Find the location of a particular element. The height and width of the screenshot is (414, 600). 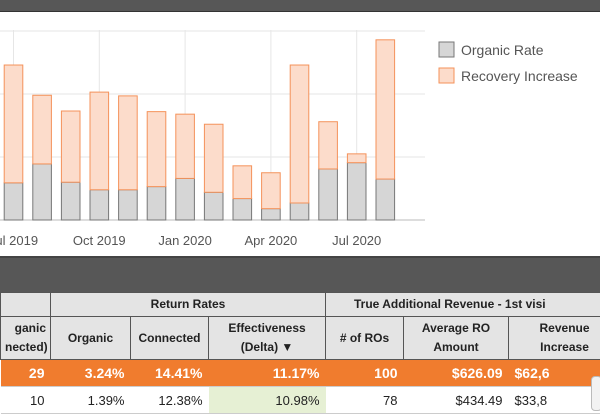

scrollbar is located at coordinates (595, 393).